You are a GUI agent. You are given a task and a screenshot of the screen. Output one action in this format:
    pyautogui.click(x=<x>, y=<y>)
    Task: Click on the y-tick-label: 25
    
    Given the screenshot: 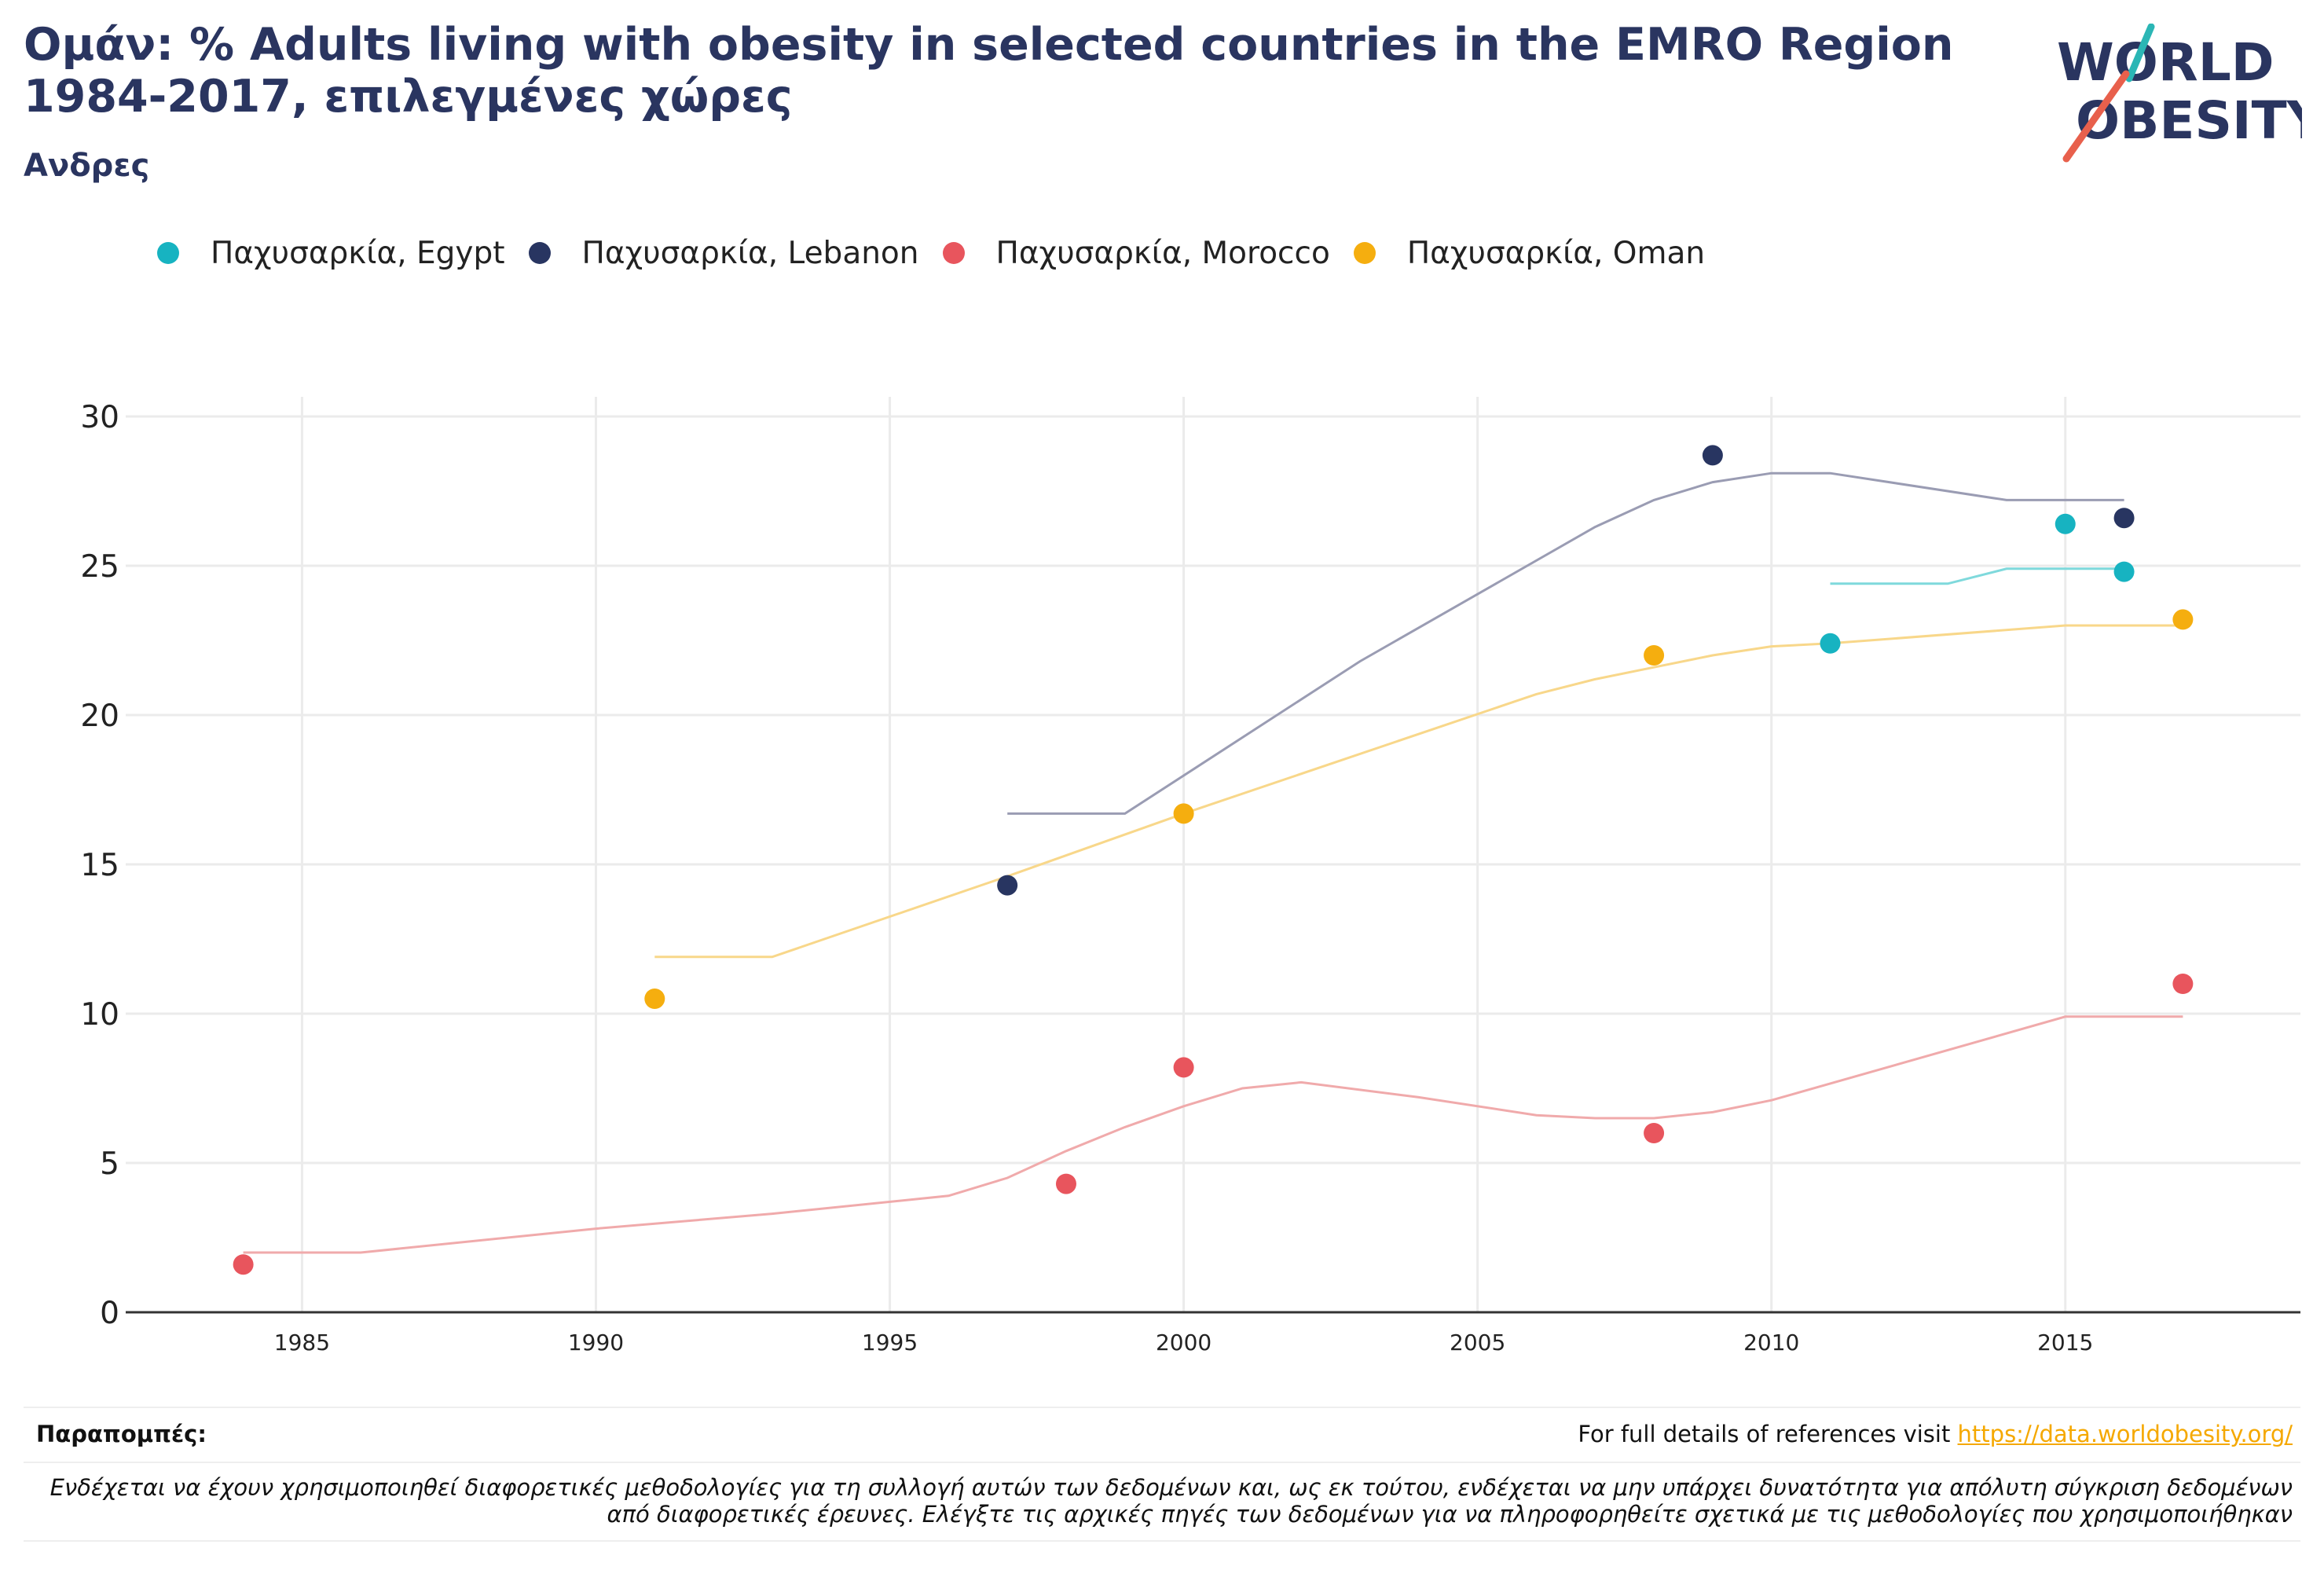 What is the action you would take?
    pyautogui.click(x=99, y=567)
    